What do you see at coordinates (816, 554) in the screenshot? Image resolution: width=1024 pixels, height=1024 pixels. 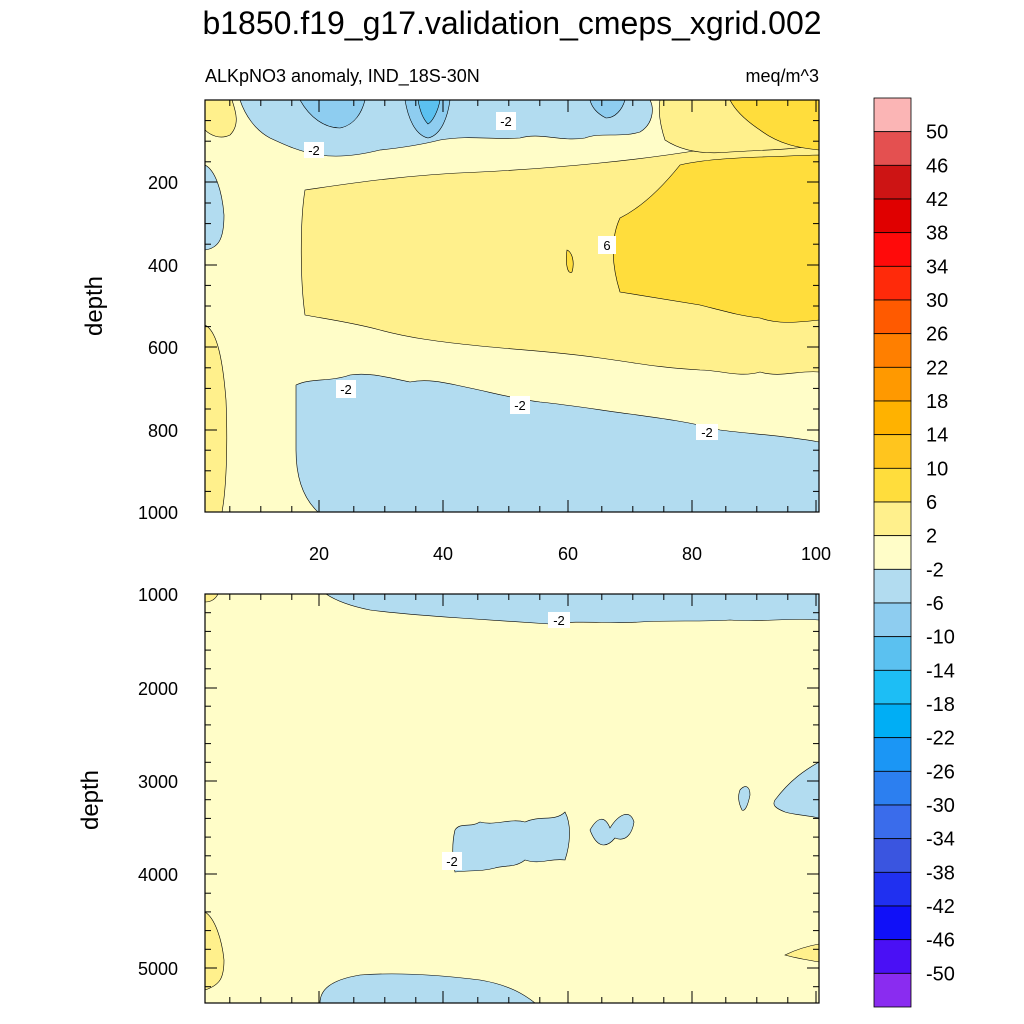 I see `x-tick-label: 100` at bounding box center [816, 554].